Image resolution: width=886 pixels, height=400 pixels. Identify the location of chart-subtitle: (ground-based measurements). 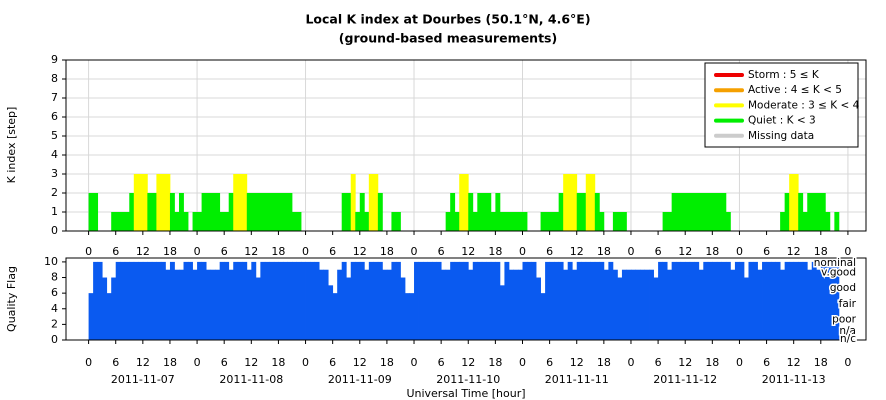
(448, 38).